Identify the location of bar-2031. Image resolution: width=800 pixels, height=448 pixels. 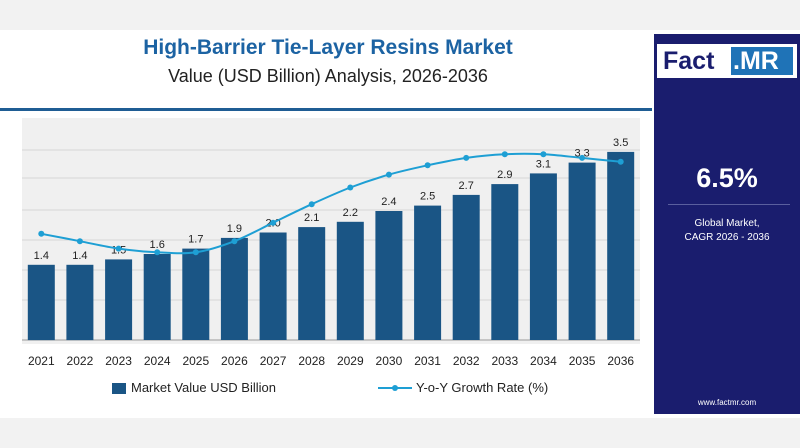
(428, 272).